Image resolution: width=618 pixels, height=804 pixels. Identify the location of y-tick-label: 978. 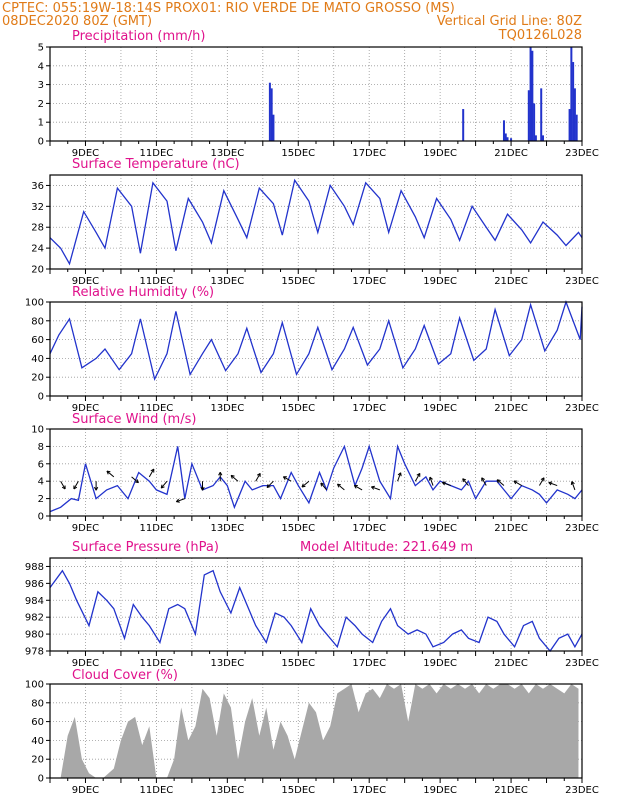
(34, 652).